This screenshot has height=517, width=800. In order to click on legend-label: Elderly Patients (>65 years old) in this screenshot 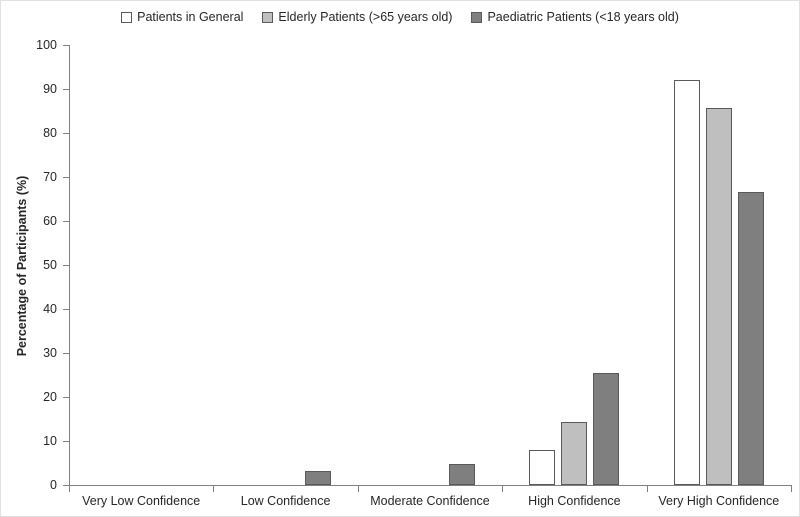, I will do `click(365, 17)`.